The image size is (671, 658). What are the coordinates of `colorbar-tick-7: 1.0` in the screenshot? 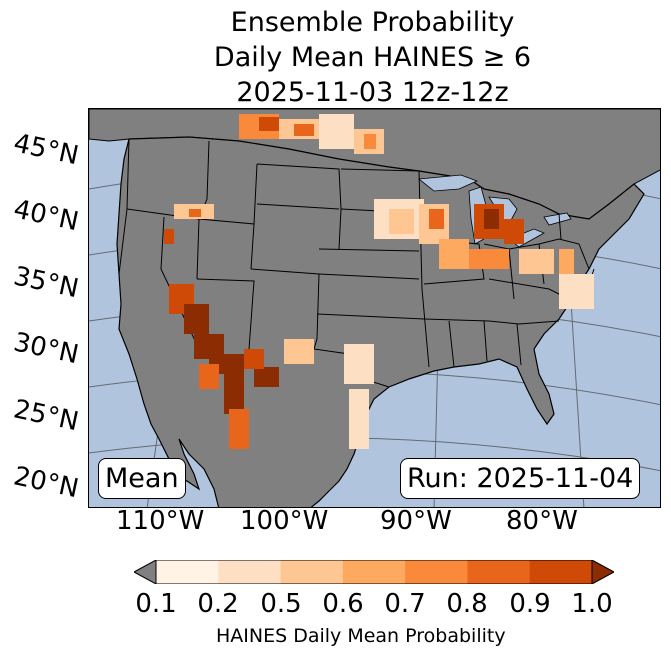 It's located at (592, 604).